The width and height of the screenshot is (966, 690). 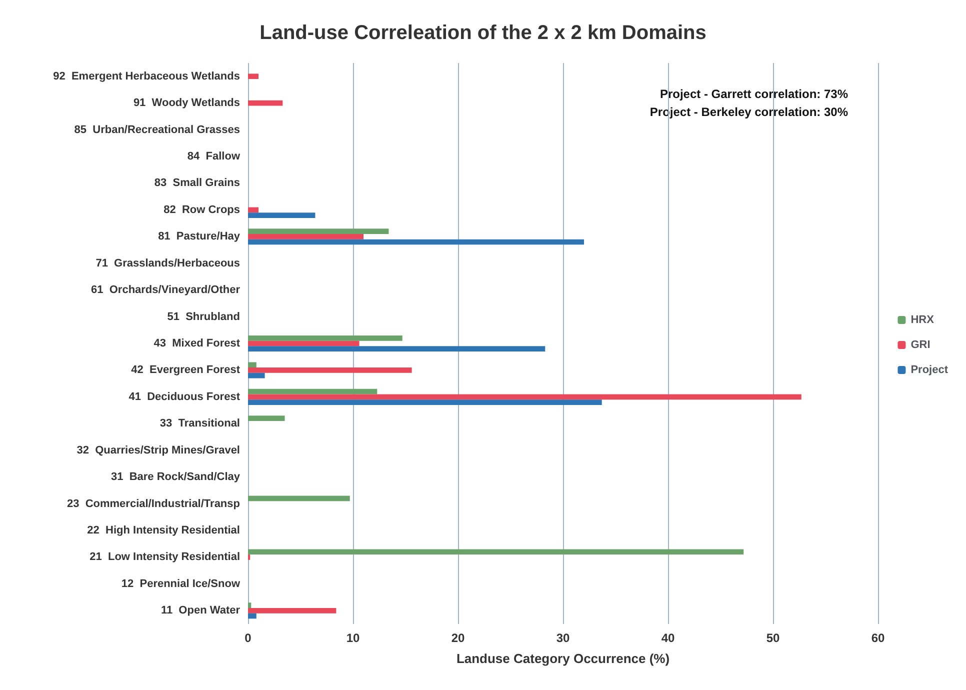 What do you see at coordinates (749, 112) in the screenshot?
I see `annotation: Project - Berkeley correlation: 30%` at bounding box center [749, 112].